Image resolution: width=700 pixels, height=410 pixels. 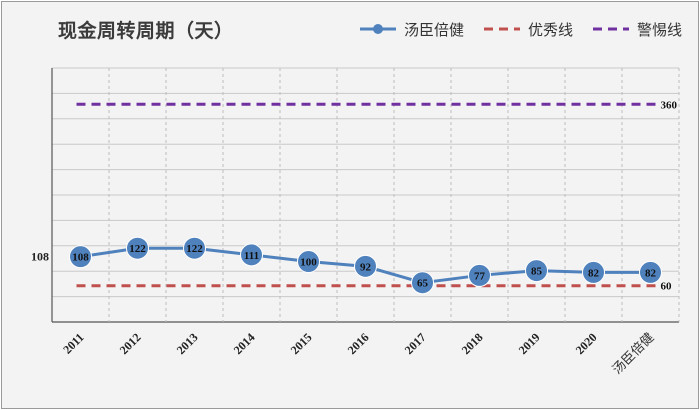 I want to click on x-tick-label: 2012, so click(x=130, y=343).